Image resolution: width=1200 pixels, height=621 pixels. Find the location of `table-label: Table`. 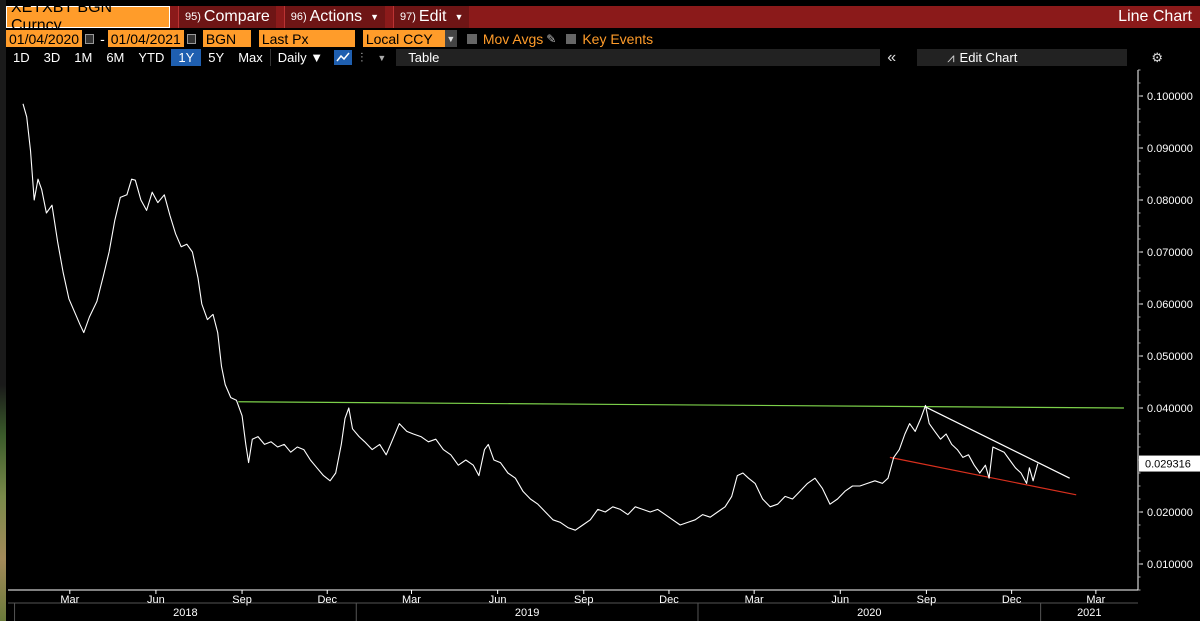

table-label: Table is located at coordinates (424, 57).